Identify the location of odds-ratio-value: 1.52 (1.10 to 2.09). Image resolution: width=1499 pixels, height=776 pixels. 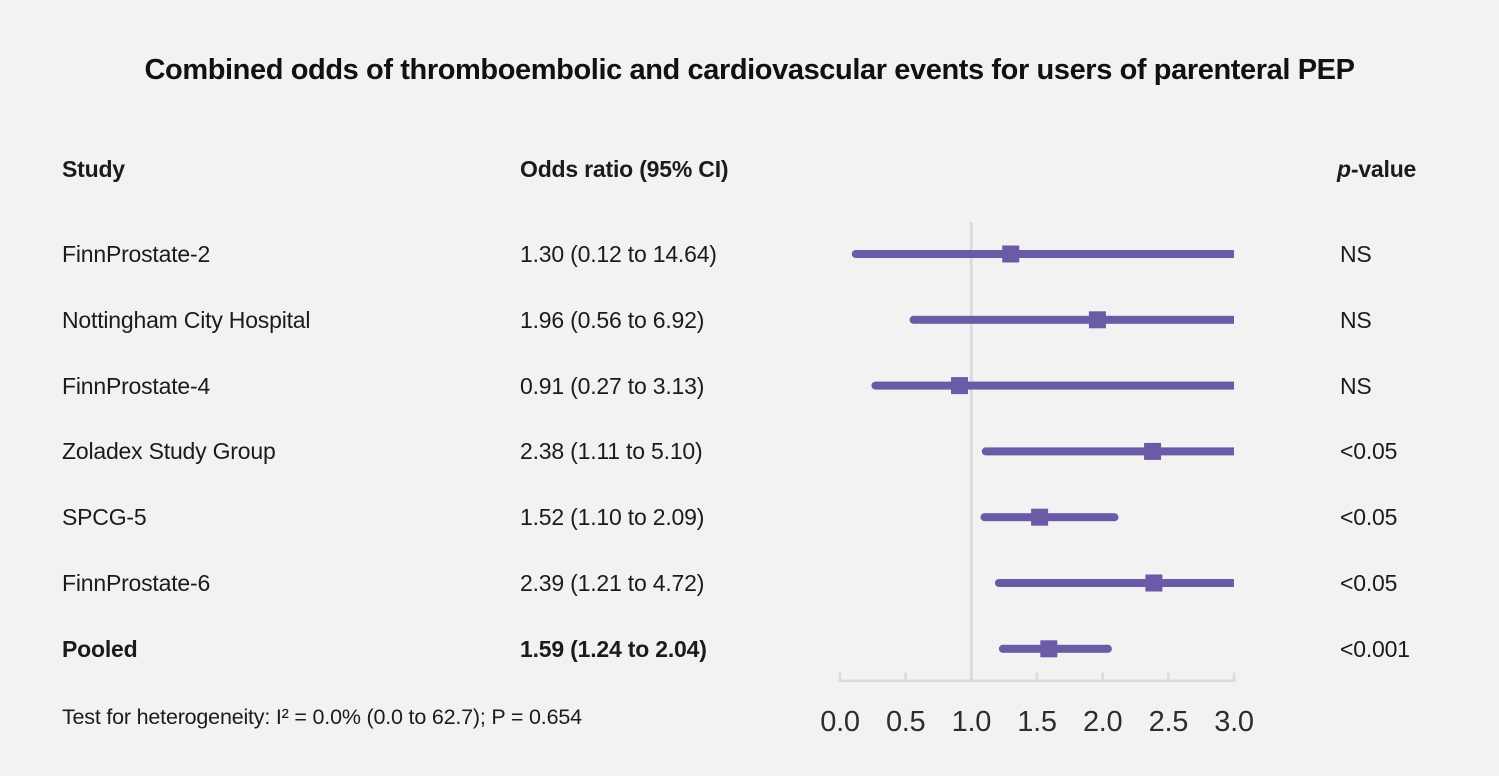
(612, 517).